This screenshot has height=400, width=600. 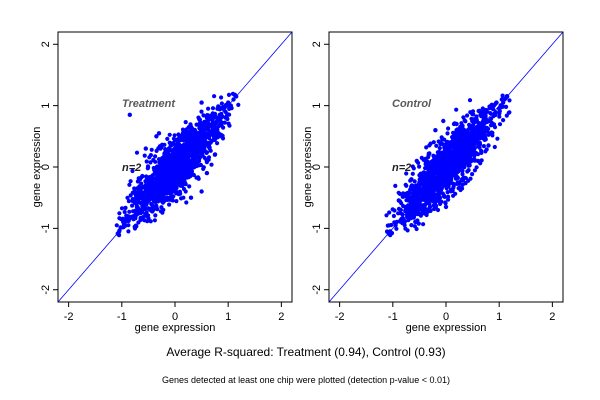 What do you see at coordinates (446, 328) in the screenshot?
I see `x-axis-label: gene expression` at bounding box center [446, 328].